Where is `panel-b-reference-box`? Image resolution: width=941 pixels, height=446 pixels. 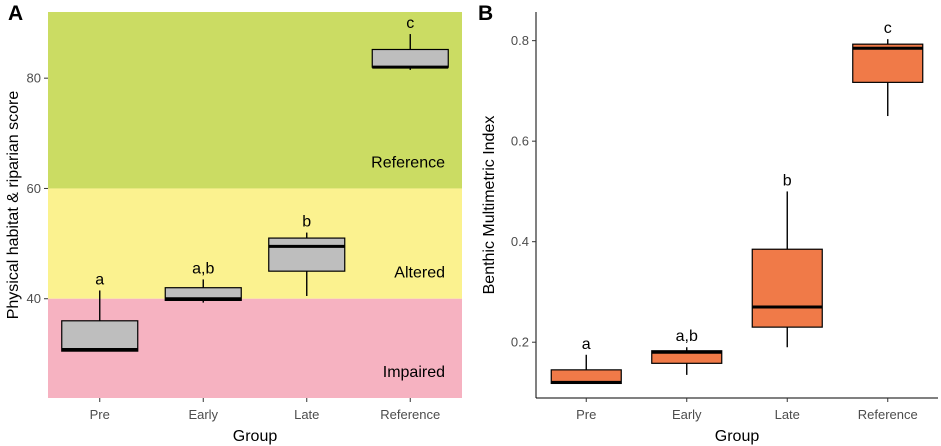 panel-b-reference-box is located at coordinates (888, 63).